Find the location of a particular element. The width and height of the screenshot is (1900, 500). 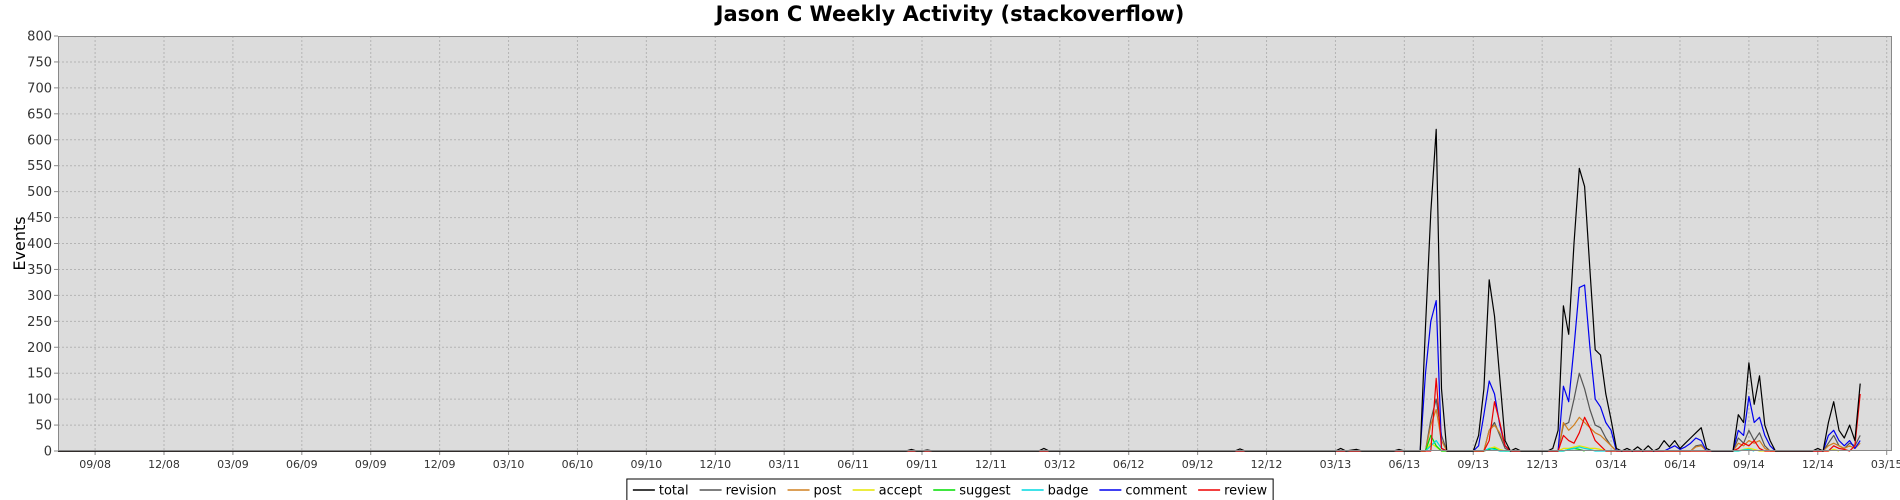

x-tick-label: 06/09 is located at coordinates (302, 464).